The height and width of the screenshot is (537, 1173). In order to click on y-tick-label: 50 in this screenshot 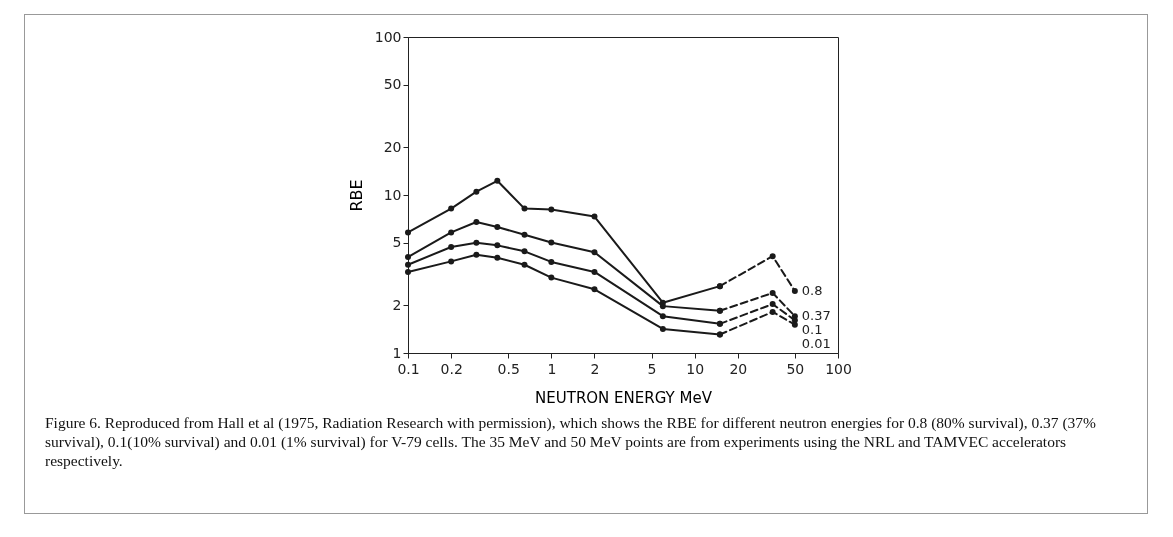, I will do `click(392, 84)`.